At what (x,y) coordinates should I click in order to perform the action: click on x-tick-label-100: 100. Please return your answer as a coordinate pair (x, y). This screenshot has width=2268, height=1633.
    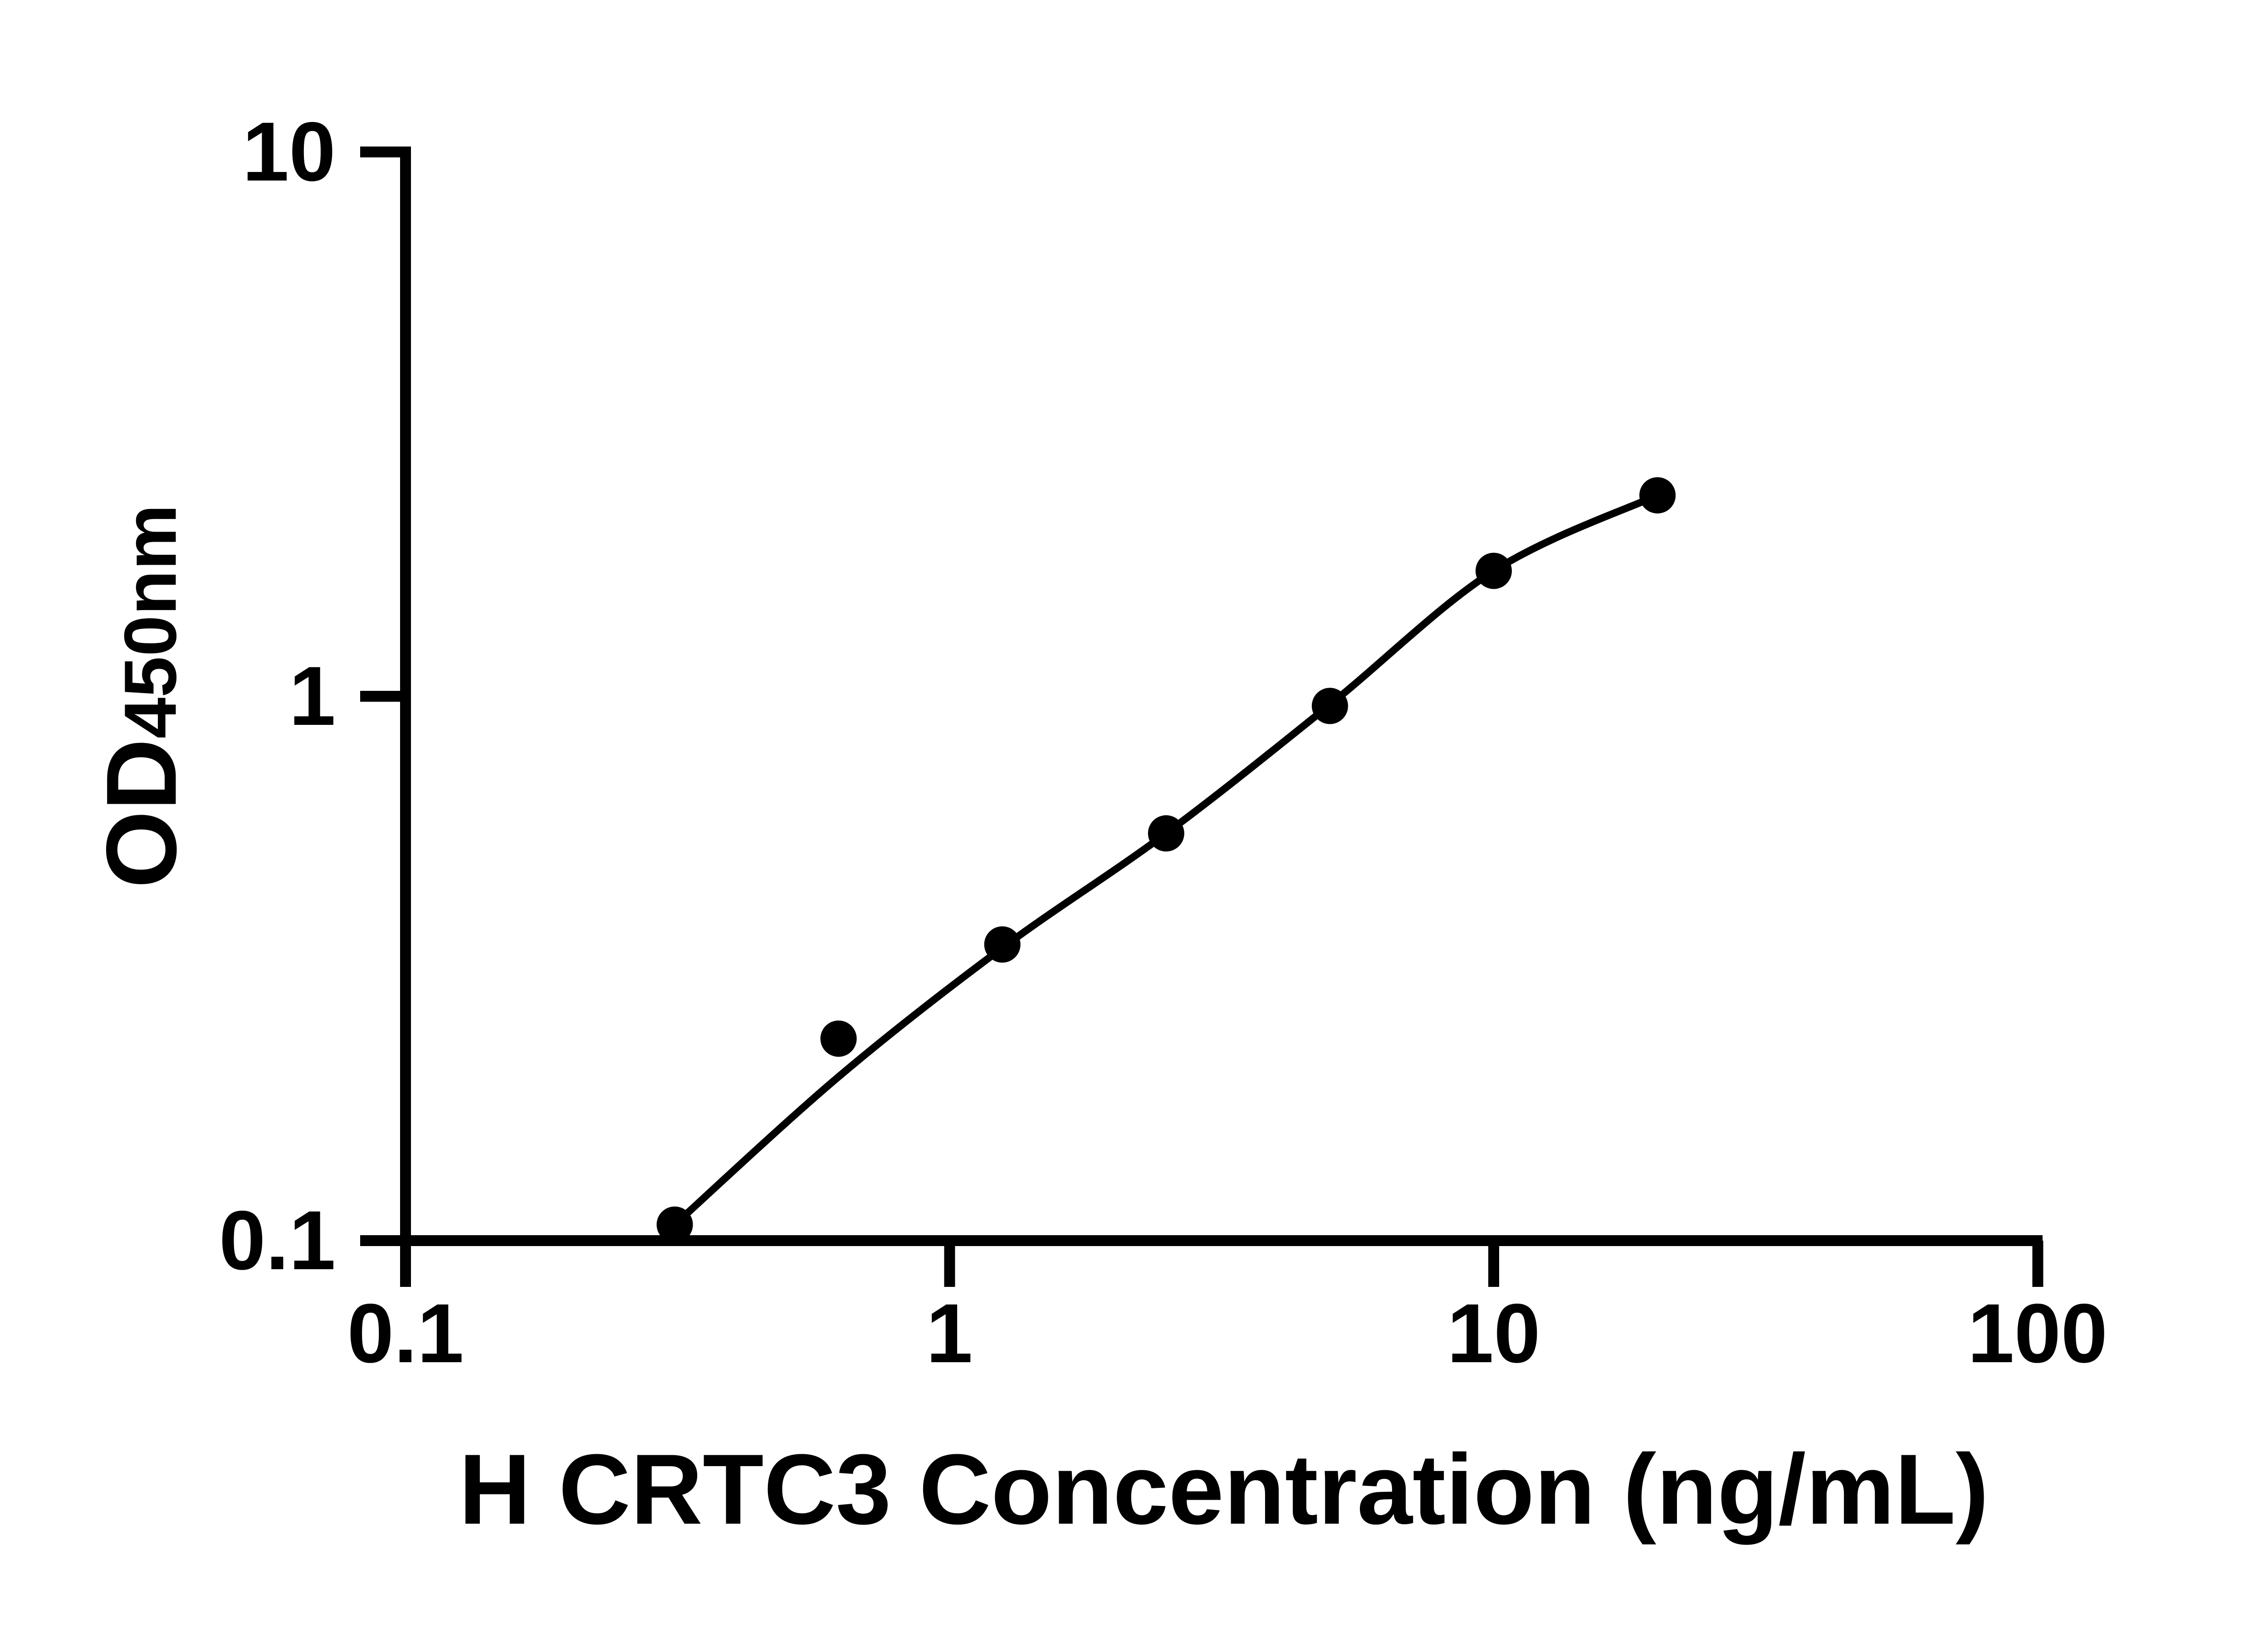
    Looking at the image, I should click on (2038, 1333).